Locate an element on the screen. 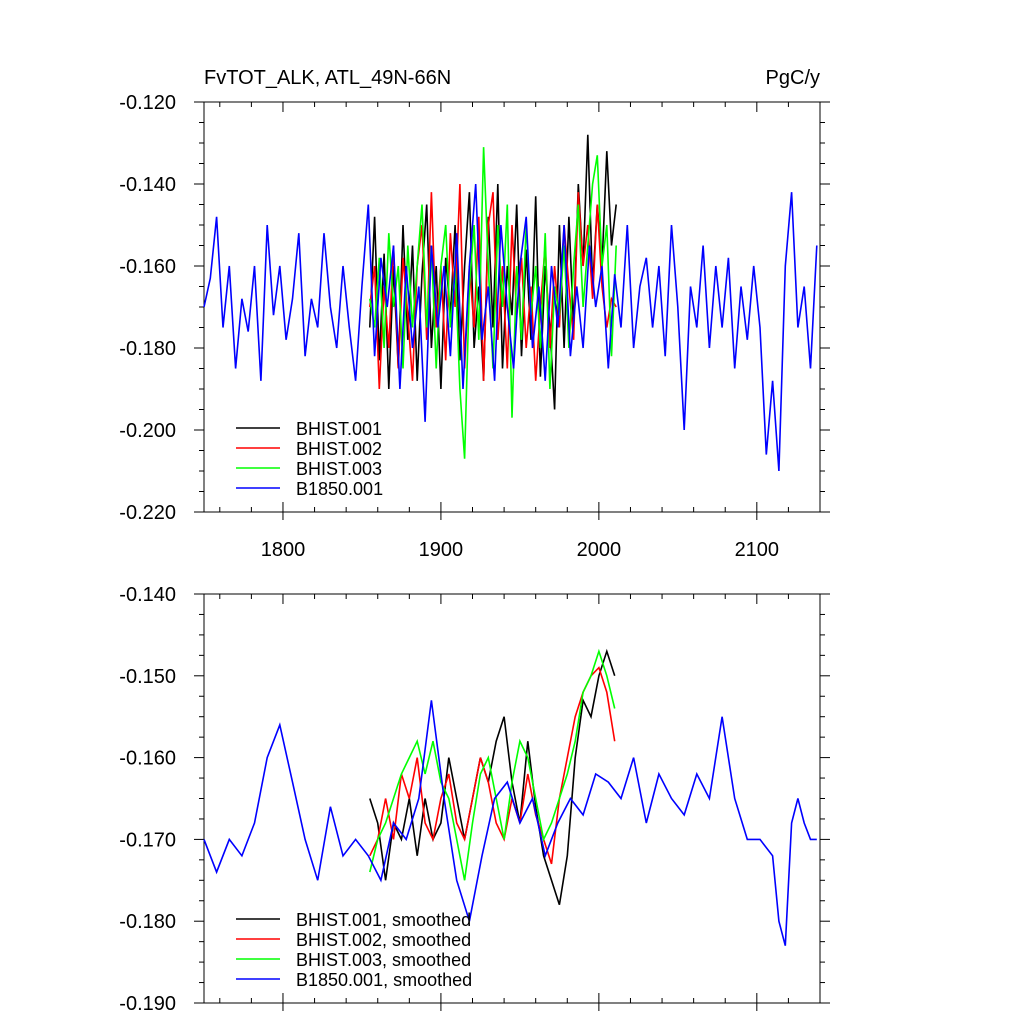  units-label: PgC/y is located at coordinates (793, 78).